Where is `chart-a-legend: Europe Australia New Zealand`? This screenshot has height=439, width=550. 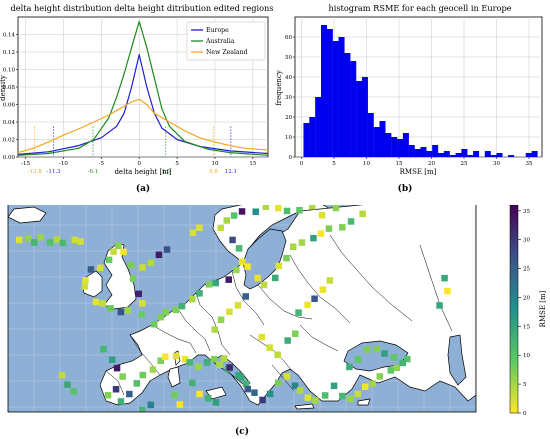 chart-a-legend: Europe Australia New Zealand is located at coordinates (226, 41).